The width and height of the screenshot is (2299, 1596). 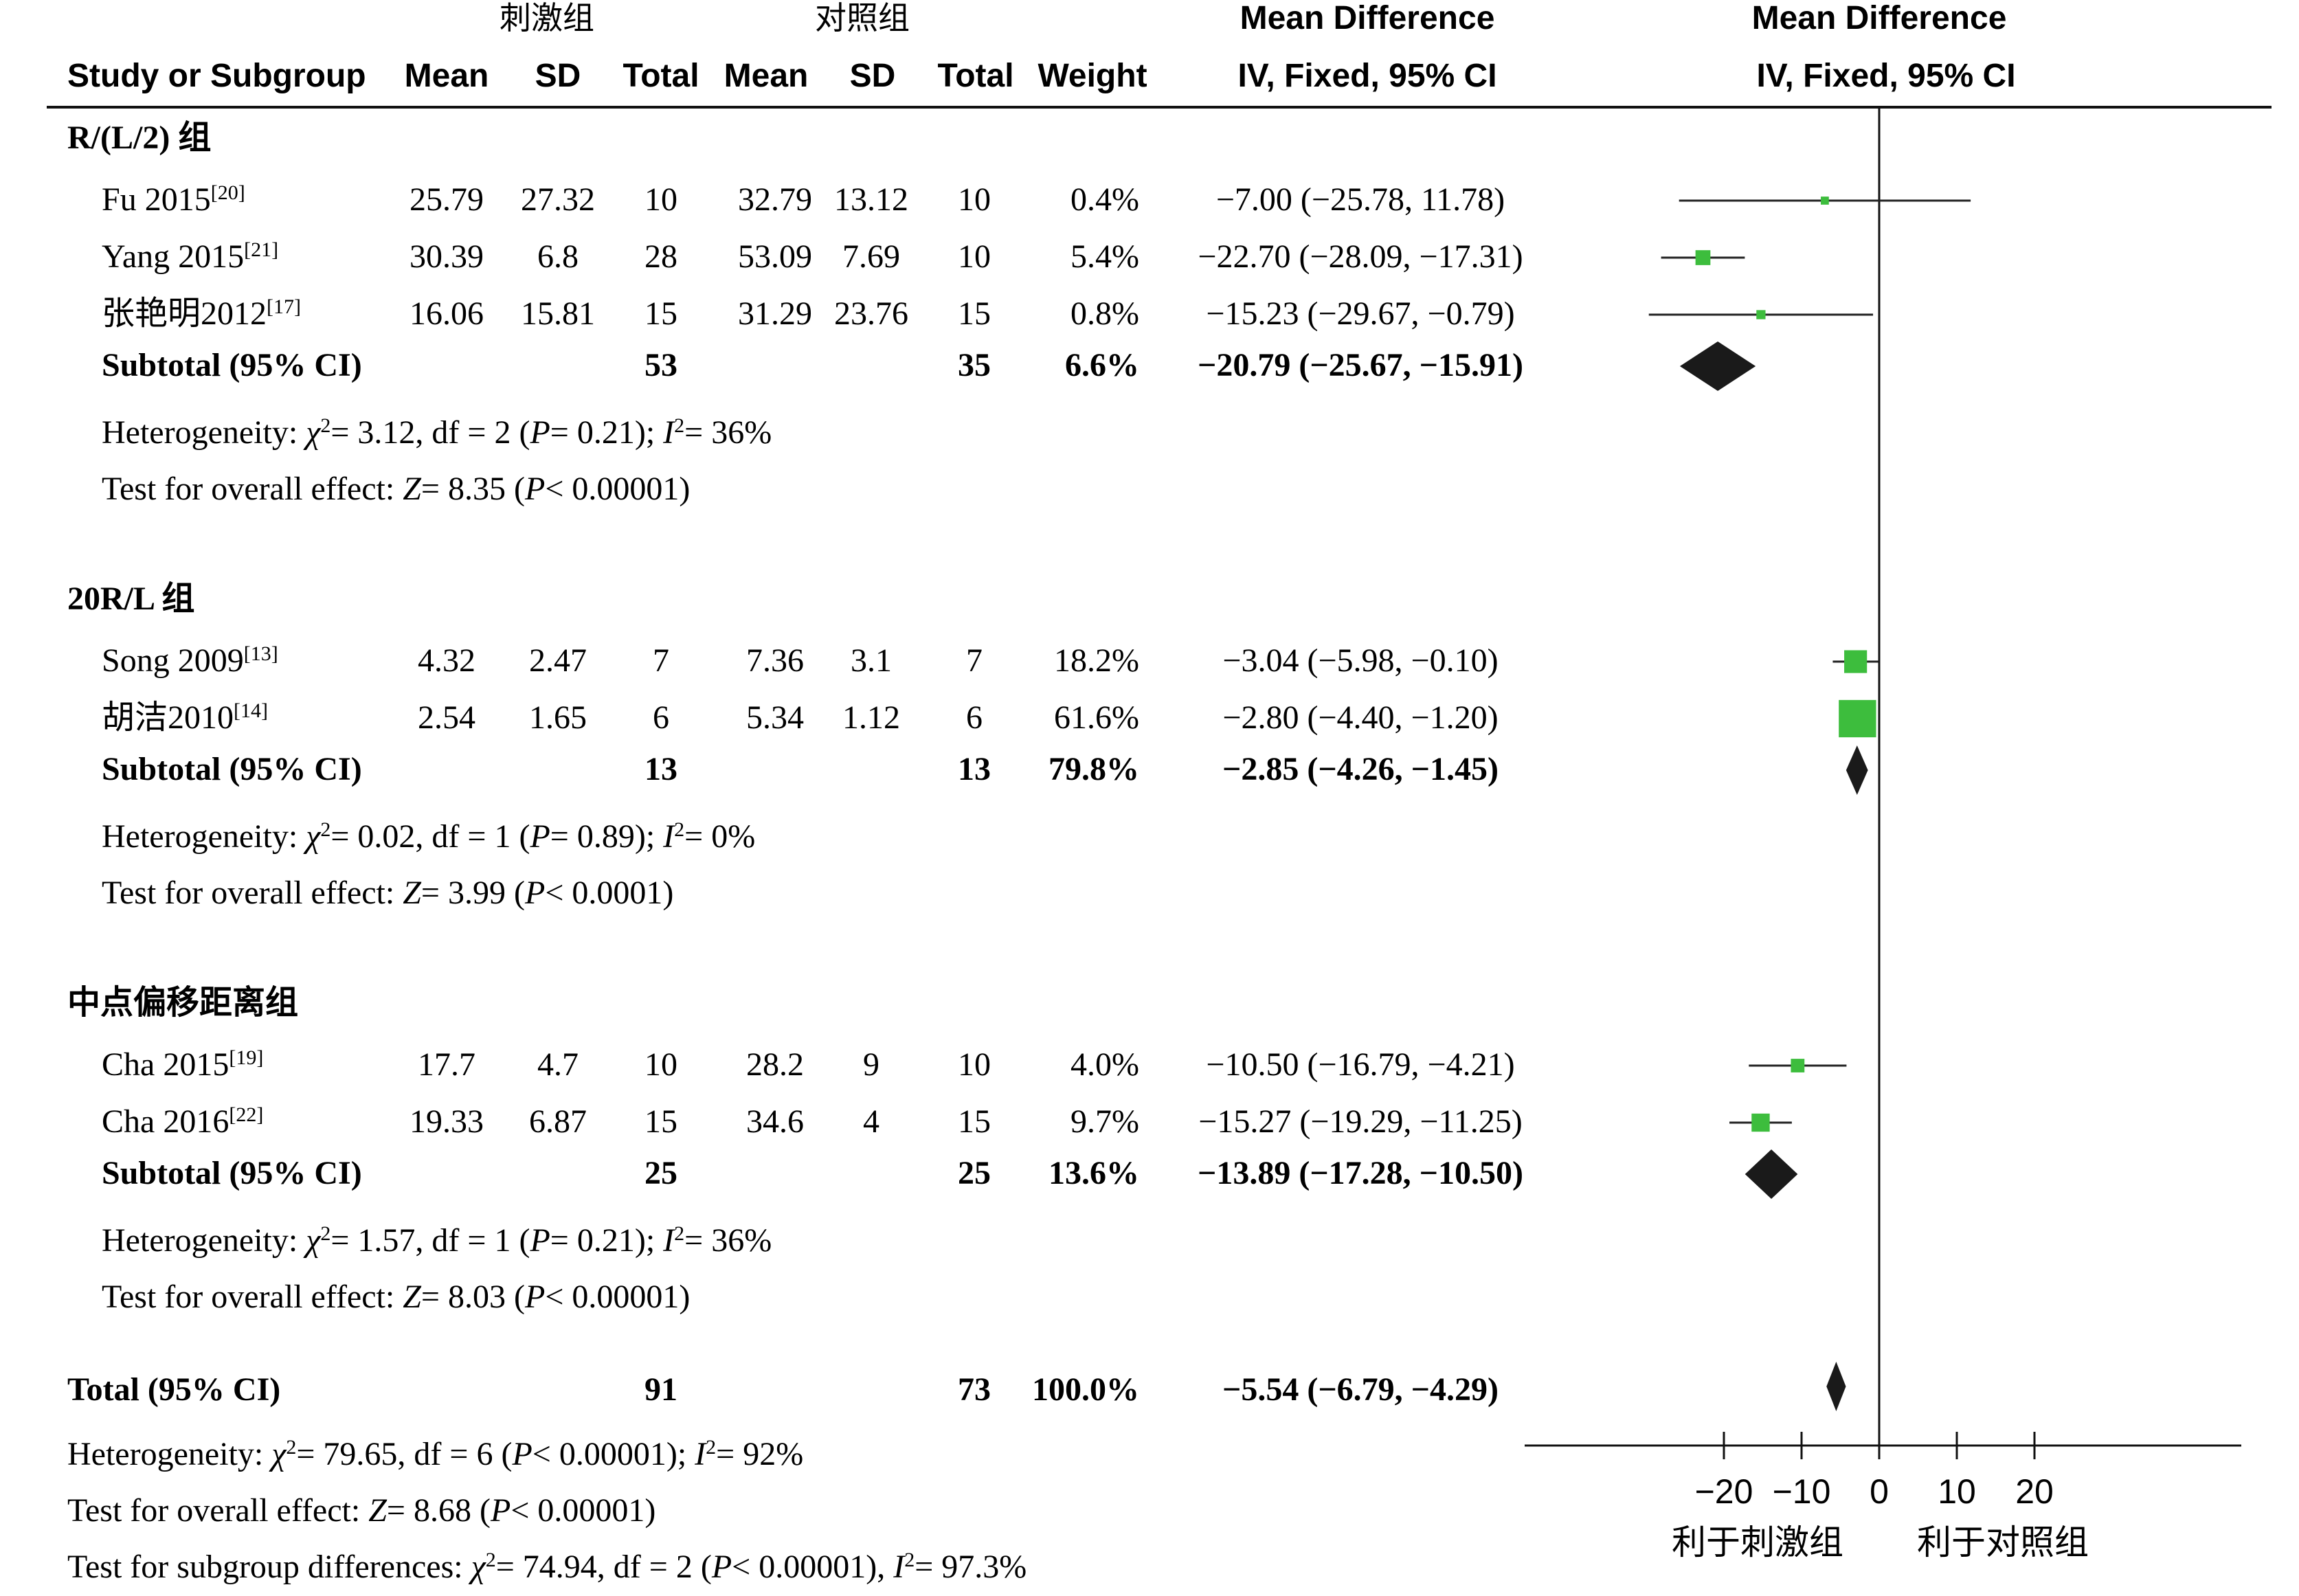 What do you see at coordinates (558, 1064) in the screenshot?
I see `study-sd1: 4.7` at bounding box center [558, 1064].